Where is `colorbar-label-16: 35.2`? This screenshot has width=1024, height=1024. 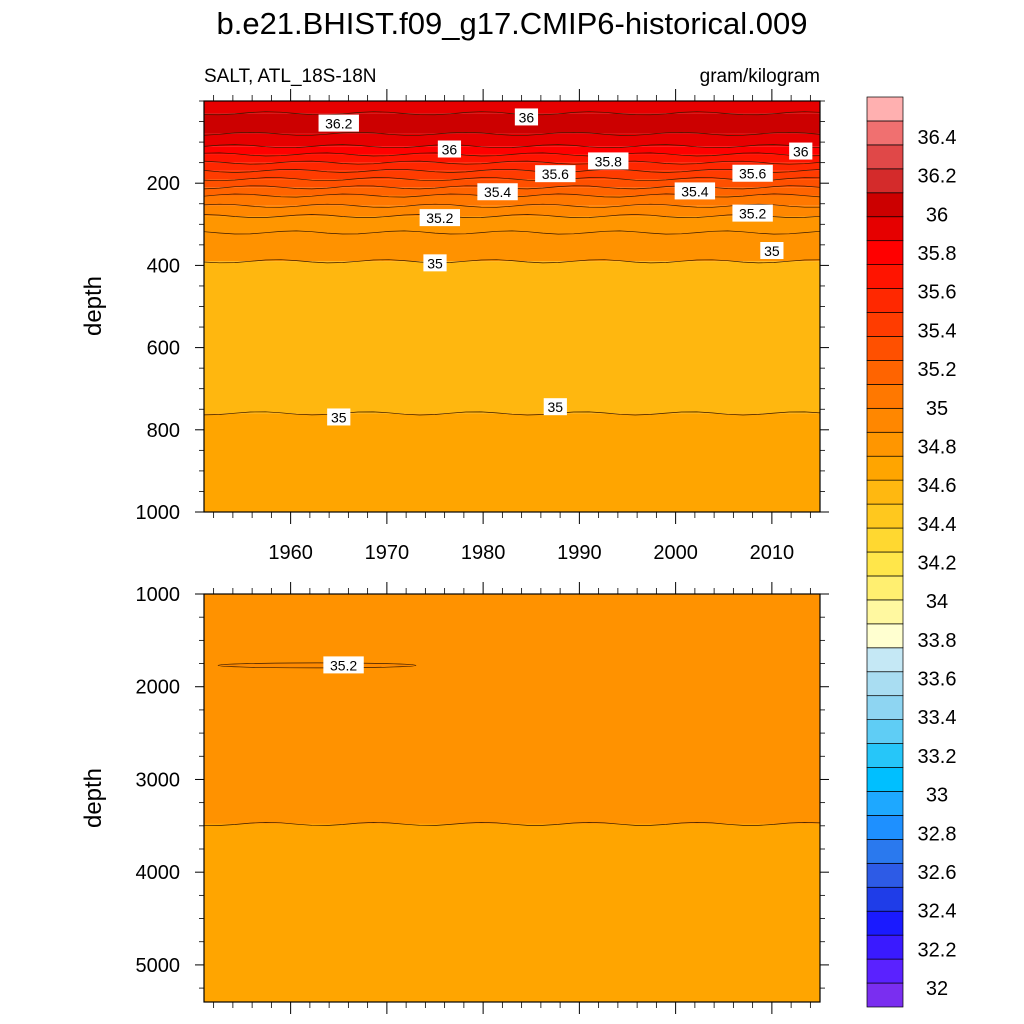
colorbar-label-16: 35.2 is located at coordinates (937, 370).